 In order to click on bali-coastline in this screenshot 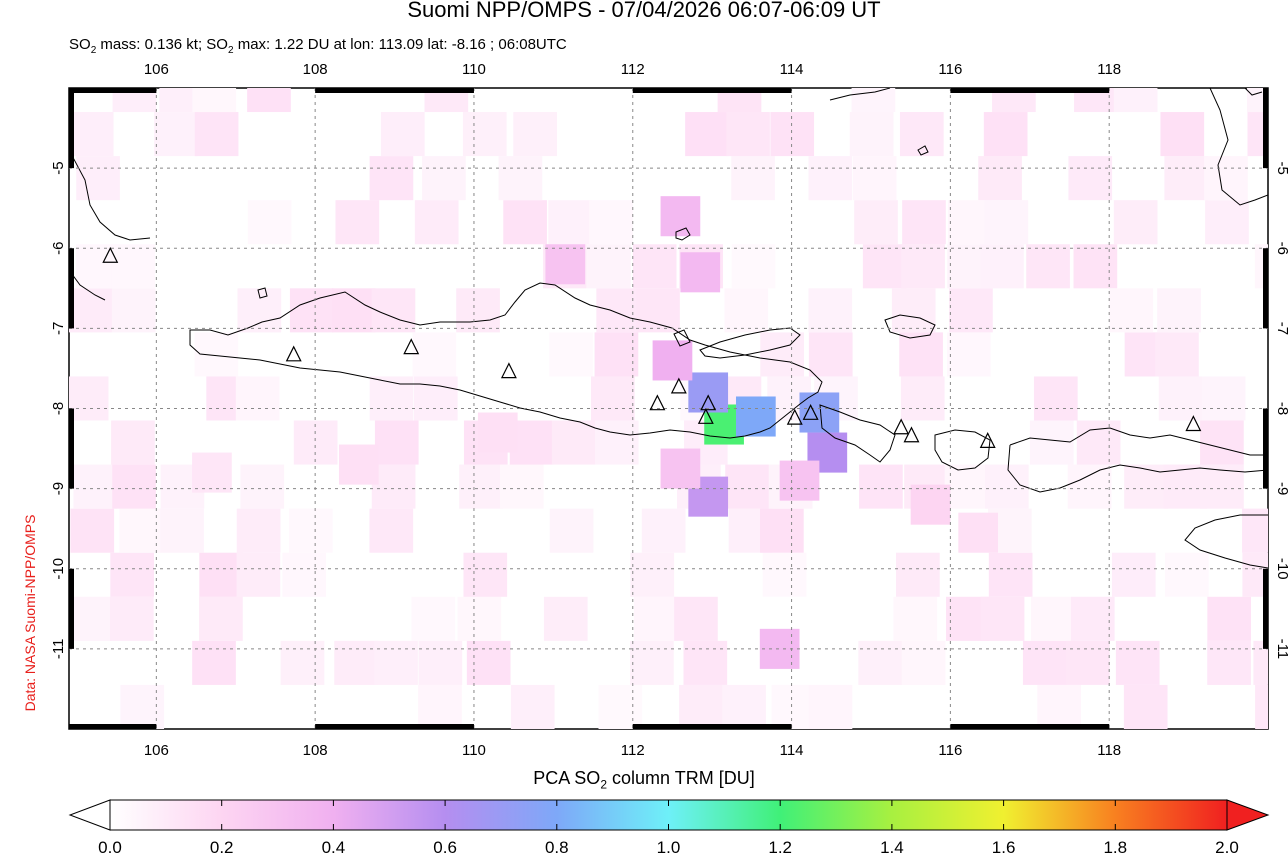, I will do `click(857, 433)`.